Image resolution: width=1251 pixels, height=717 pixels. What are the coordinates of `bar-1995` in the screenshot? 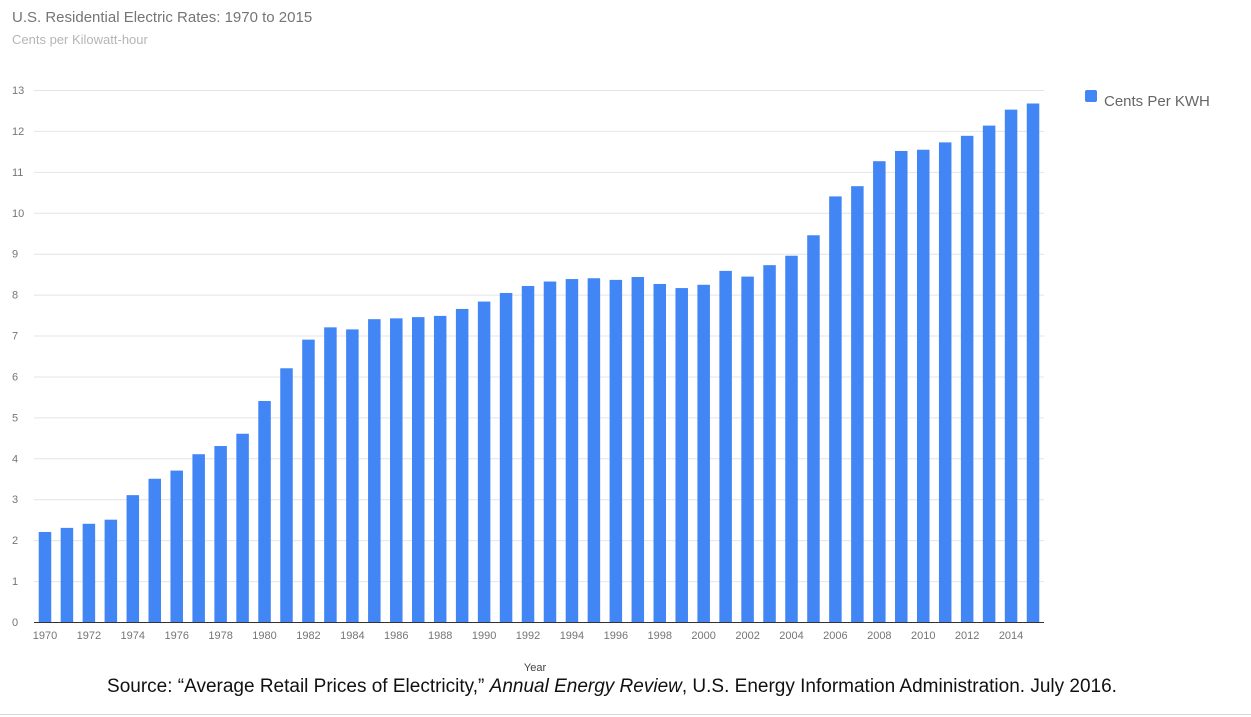 It's located at (594, 450).